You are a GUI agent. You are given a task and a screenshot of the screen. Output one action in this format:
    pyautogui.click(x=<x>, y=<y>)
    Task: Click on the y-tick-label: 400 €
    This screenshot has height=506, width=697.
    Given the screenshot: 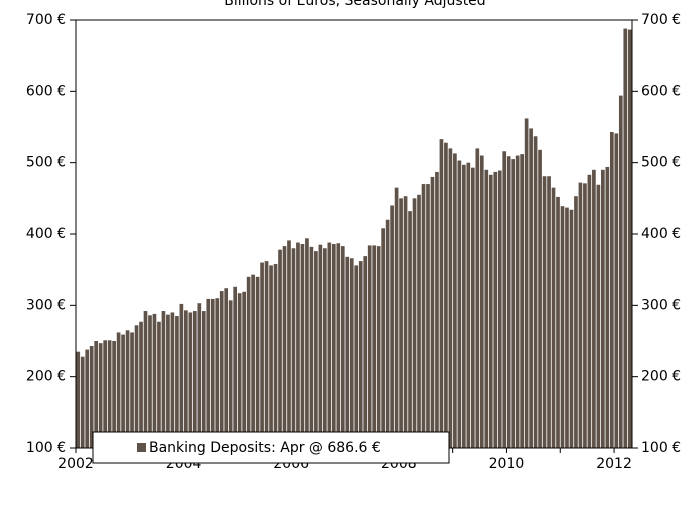 What is the action you would take?
    pyautogui.click(x=46, y=234)
    